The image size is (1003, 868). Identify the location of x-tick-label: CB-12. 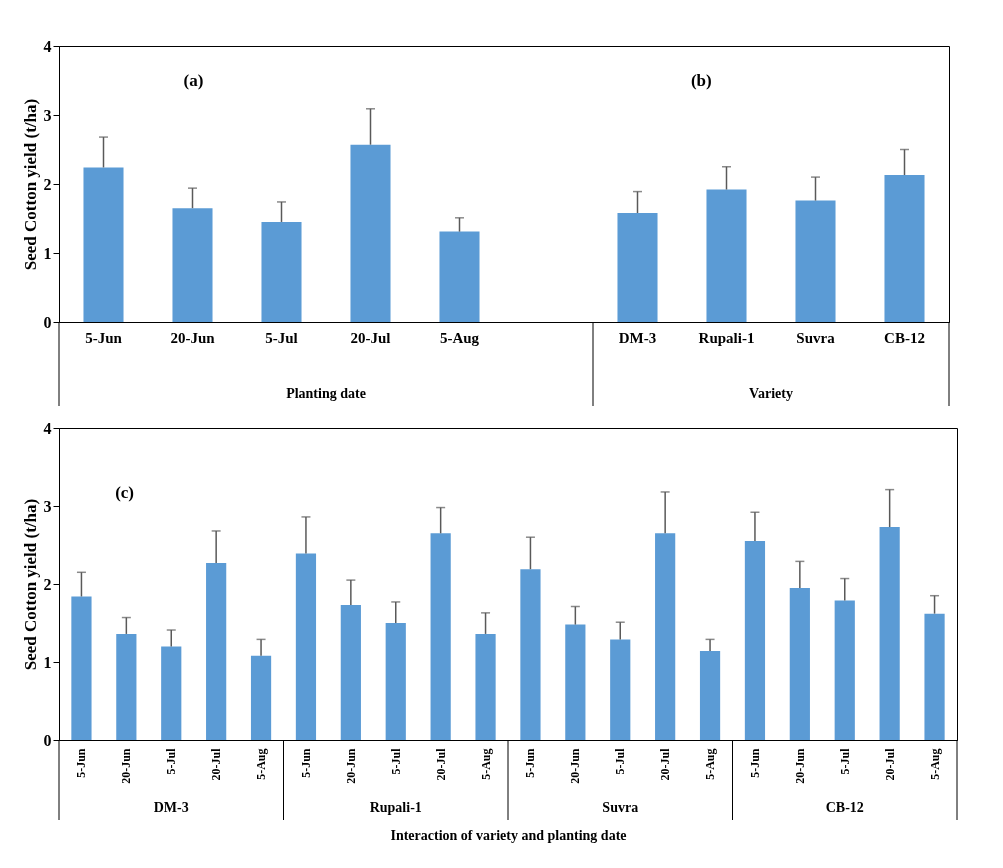
(904, 337).